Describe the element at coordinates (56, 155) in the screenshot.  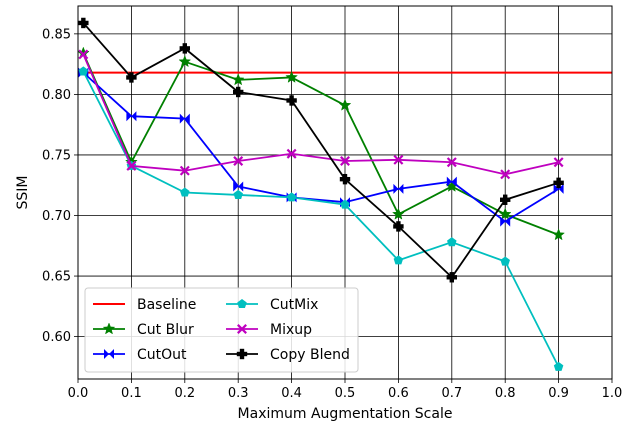
I see `y-tick-label: 0.75` at that location.